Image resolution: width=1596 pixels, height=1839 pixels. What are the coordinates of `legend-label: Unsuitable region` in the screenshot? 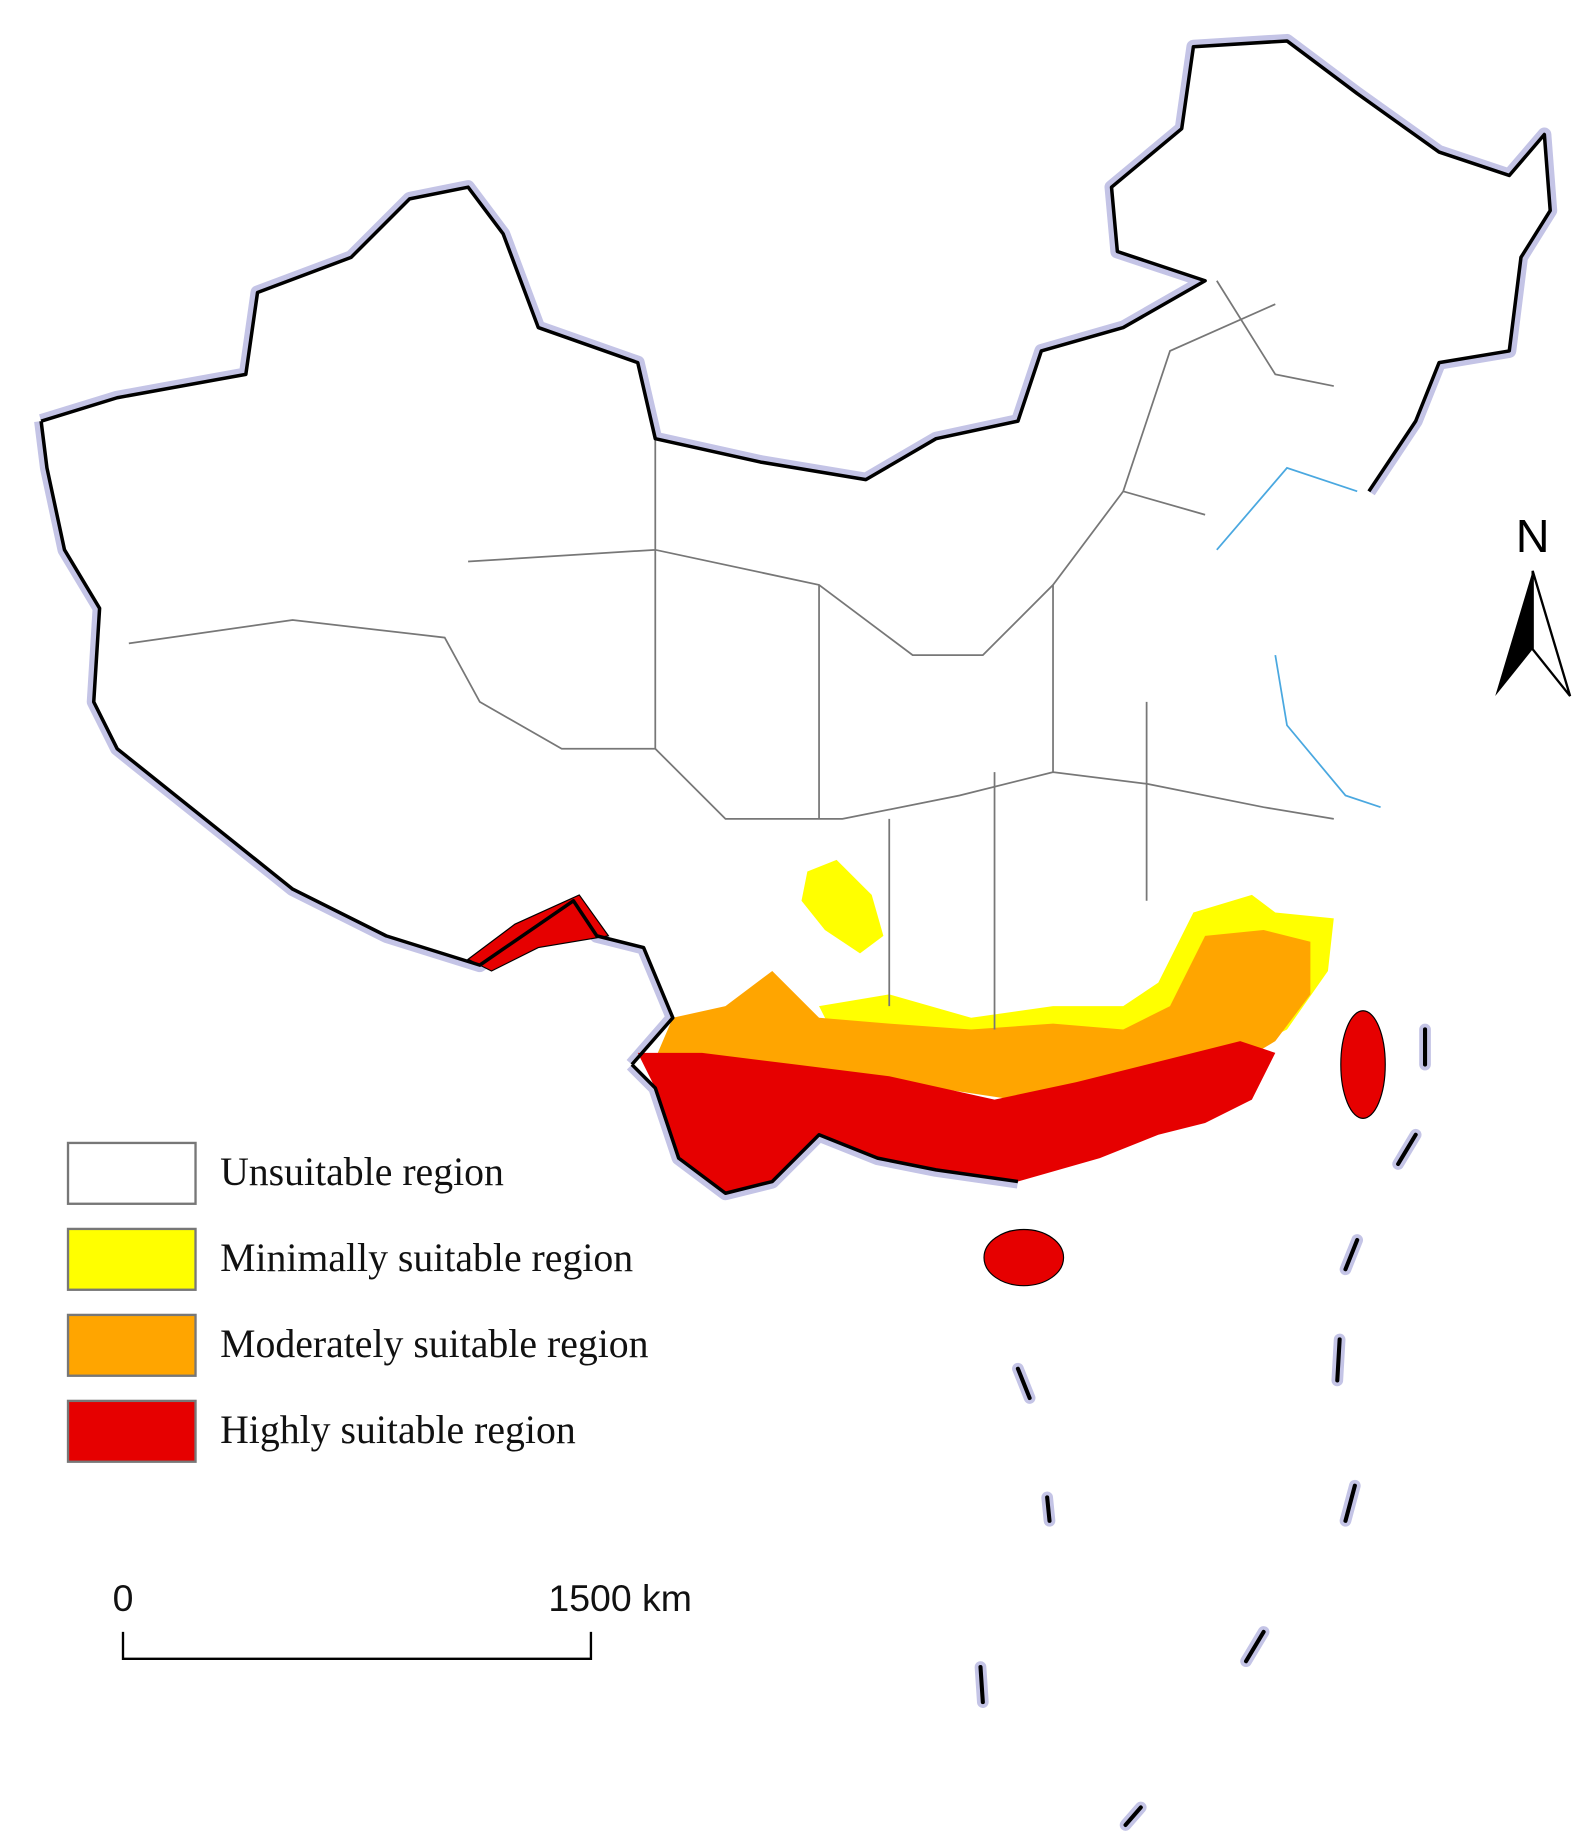 It's located at (362, 1172).